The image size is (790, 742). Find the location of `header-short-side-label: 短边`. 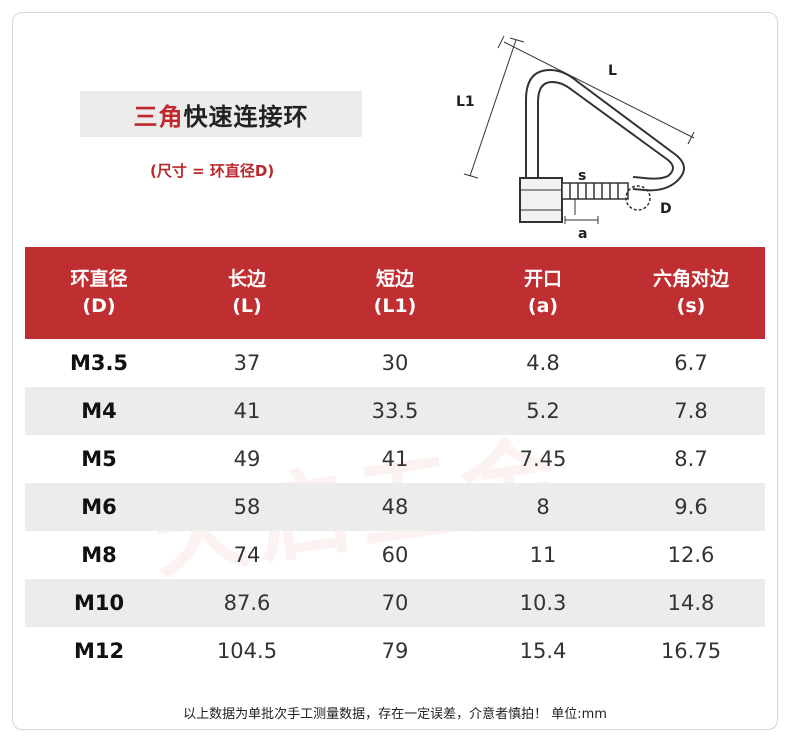

header-short-side-label: 短边 is located at coordinates (394, 279).